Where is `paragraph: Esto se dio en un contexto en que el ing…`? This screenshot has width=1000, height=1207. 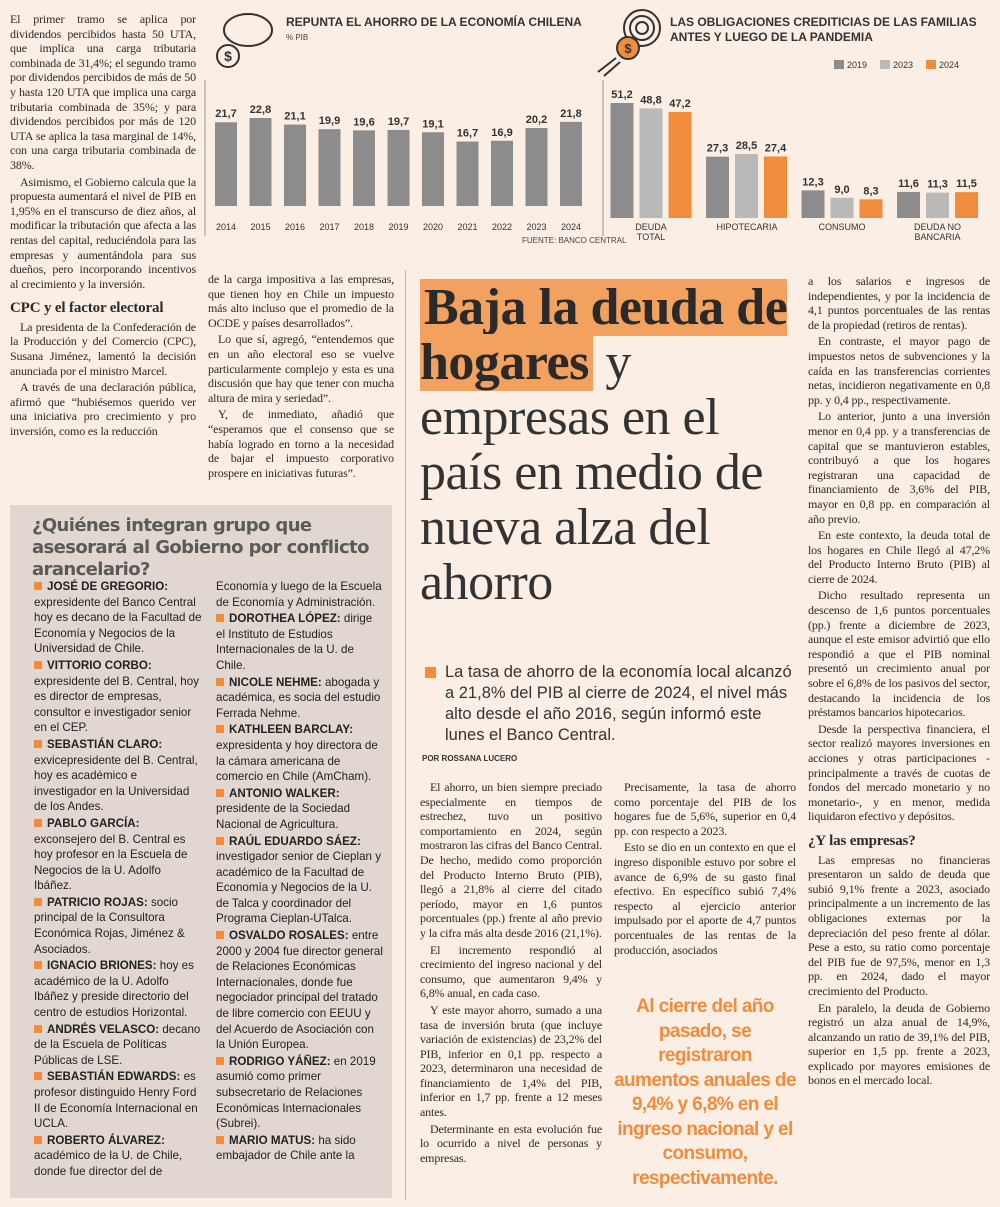 paragraph: Esto se dio en un contexto en que el ing… is located at coordinates (705, 898).